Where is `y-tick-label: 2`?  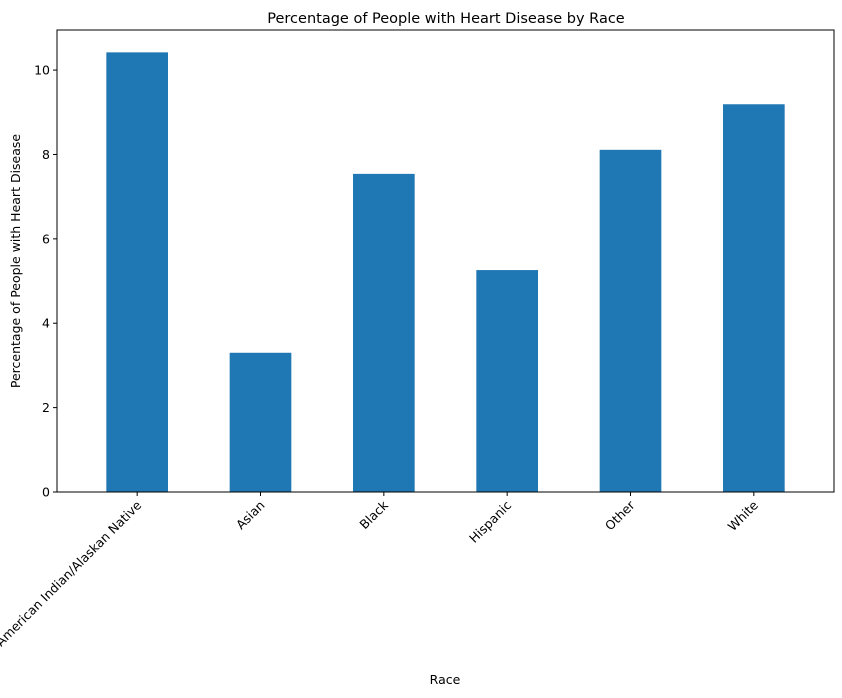
y-tick-label: 2 is located at coordinates (46, 407).